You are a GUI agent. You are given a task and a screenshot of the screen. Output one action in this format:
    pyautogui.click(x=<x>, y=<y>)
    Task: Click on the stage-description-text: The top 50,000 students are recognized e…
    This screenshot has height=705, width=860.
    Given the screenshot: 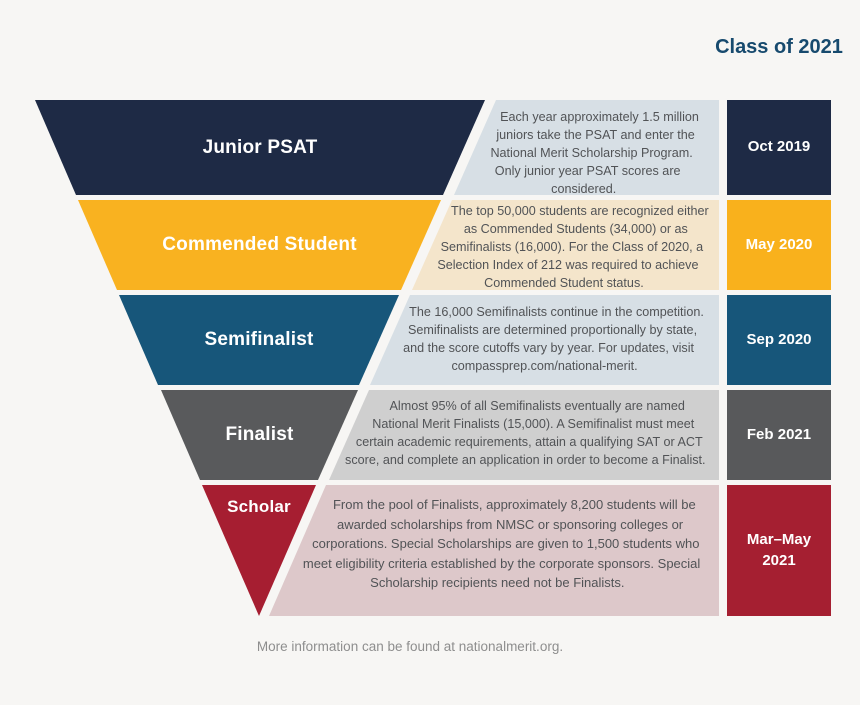 What is the action you would take?
    pyautogui.click(x=573, y=247)
    